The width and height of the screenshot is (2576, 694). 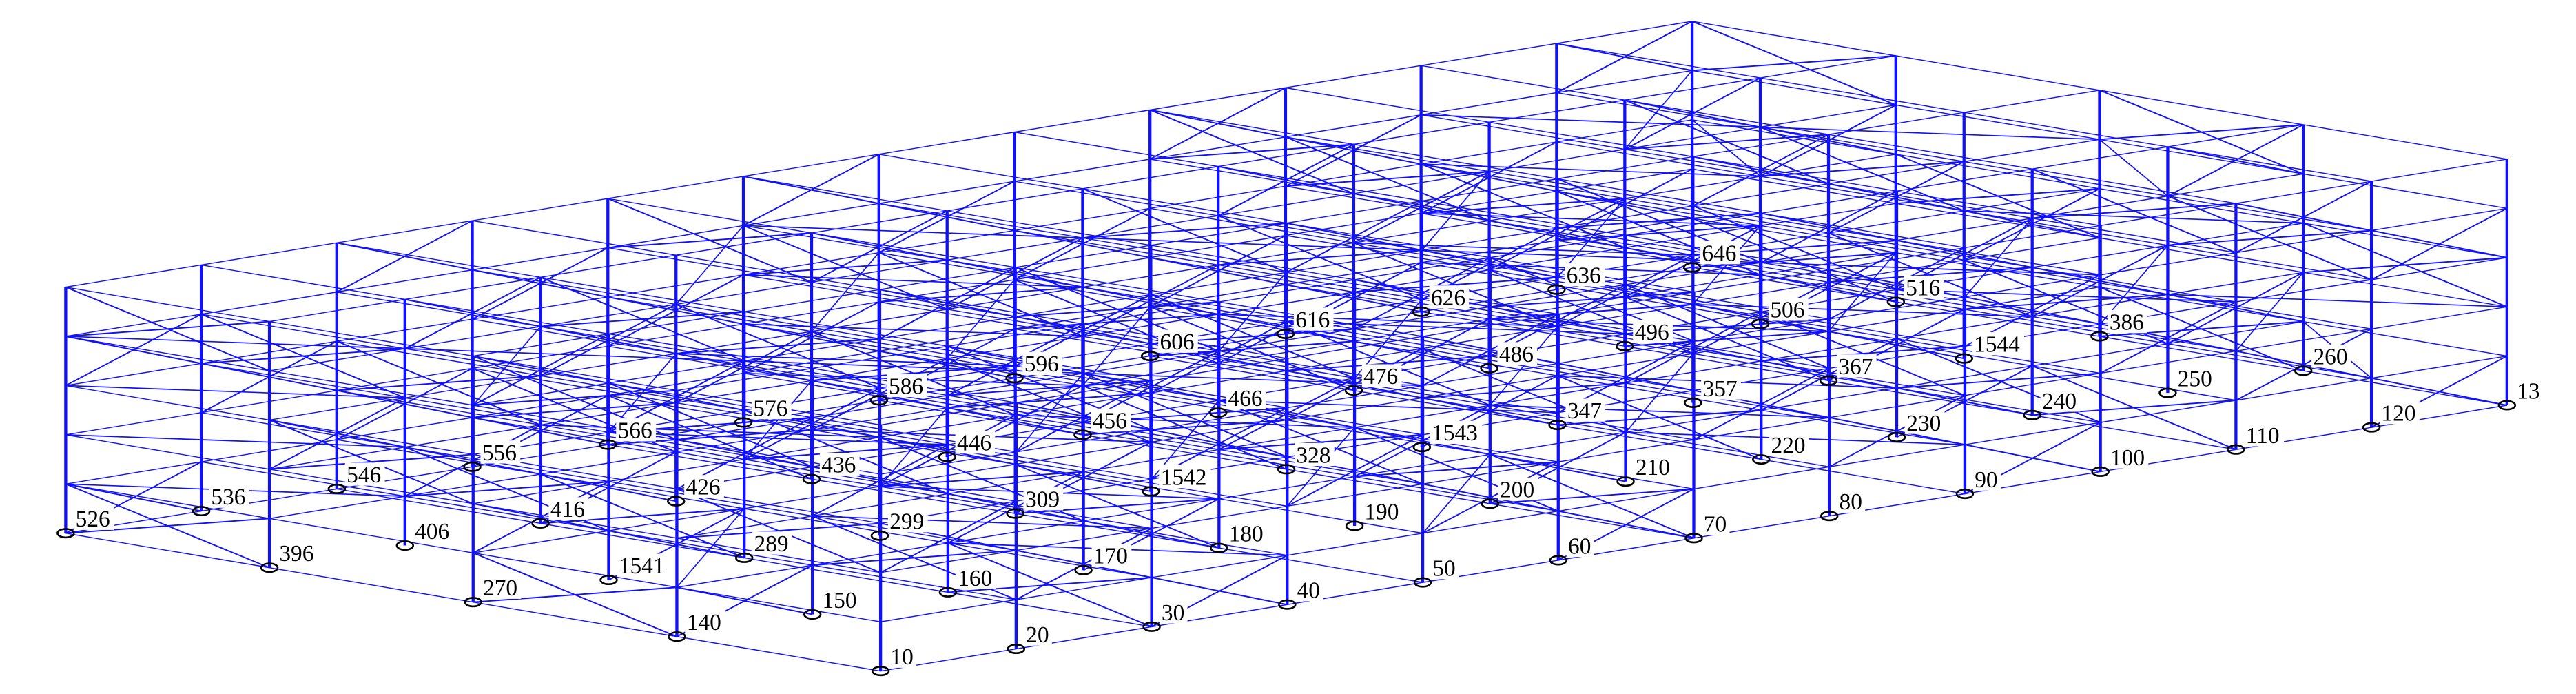 What do you see at coordinates (1184, 477) in the screenshot?
I see `node-label: 1542` at bounding box center [1184, 477].